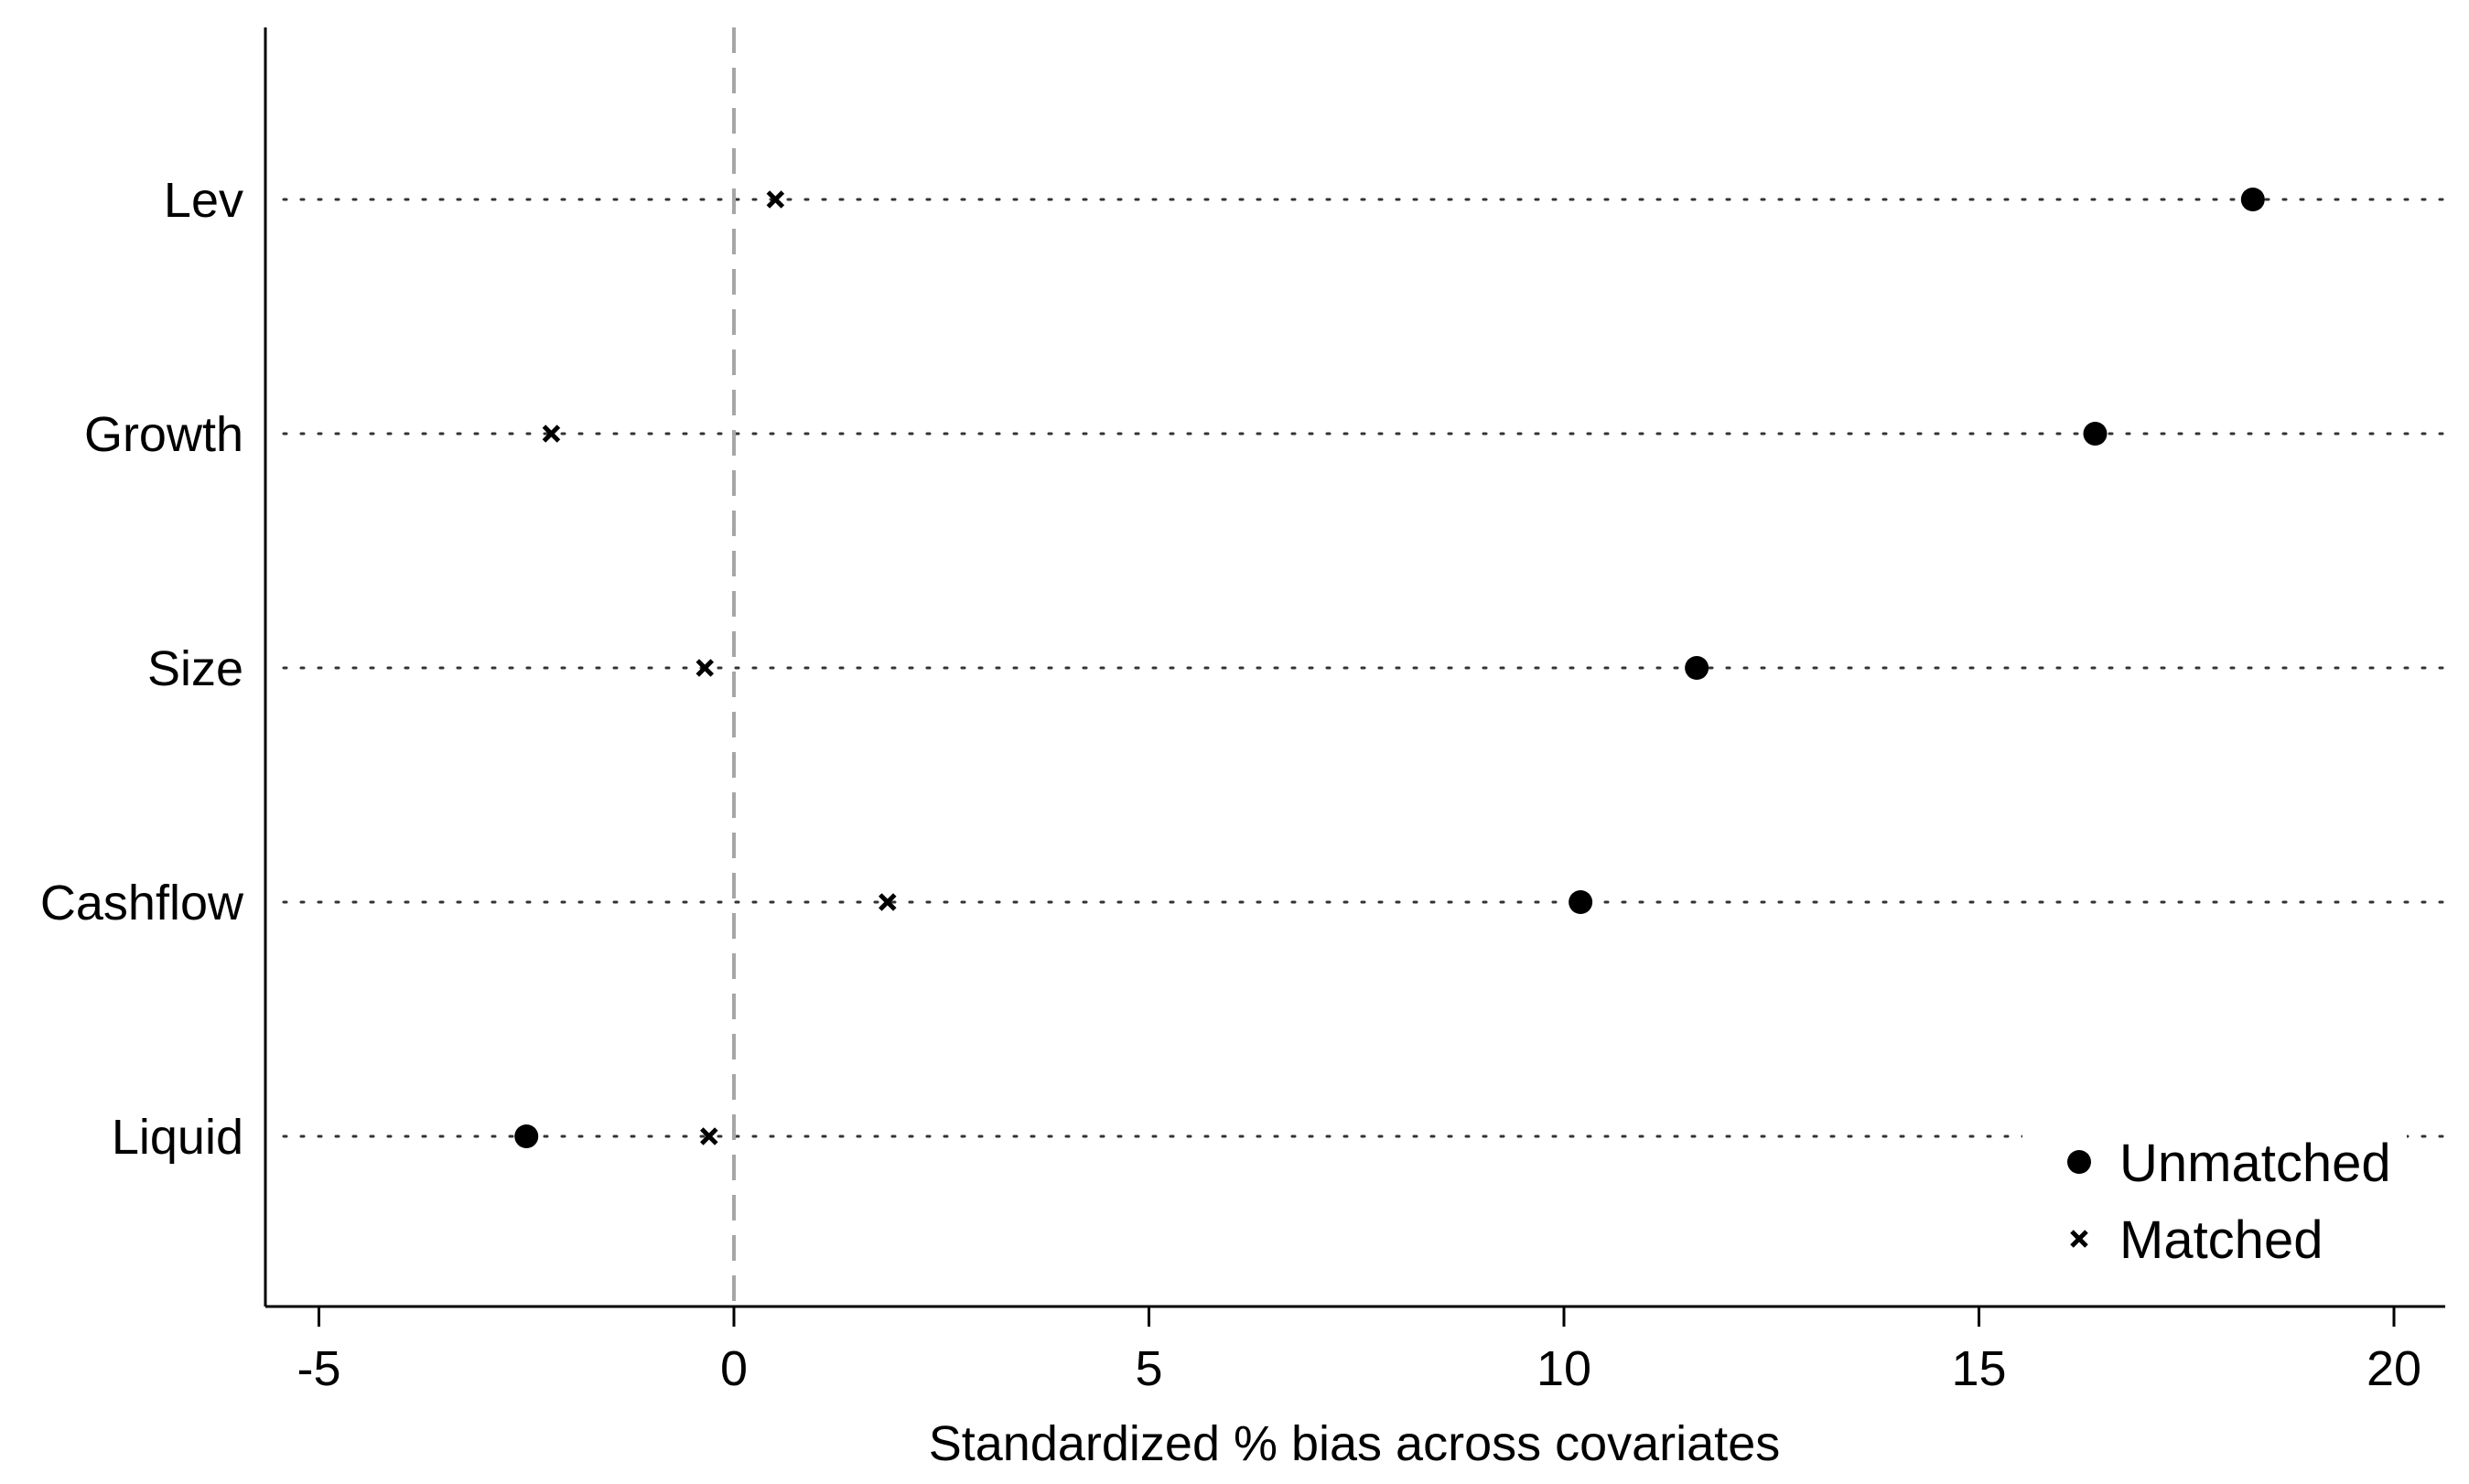 This screenshot has height=1484, width=2469. Describe the element at coordinates (142, 669) in the screenshot. I see `category-labels-layer: Lev Growth Size Cashflow Liquid` at that location.